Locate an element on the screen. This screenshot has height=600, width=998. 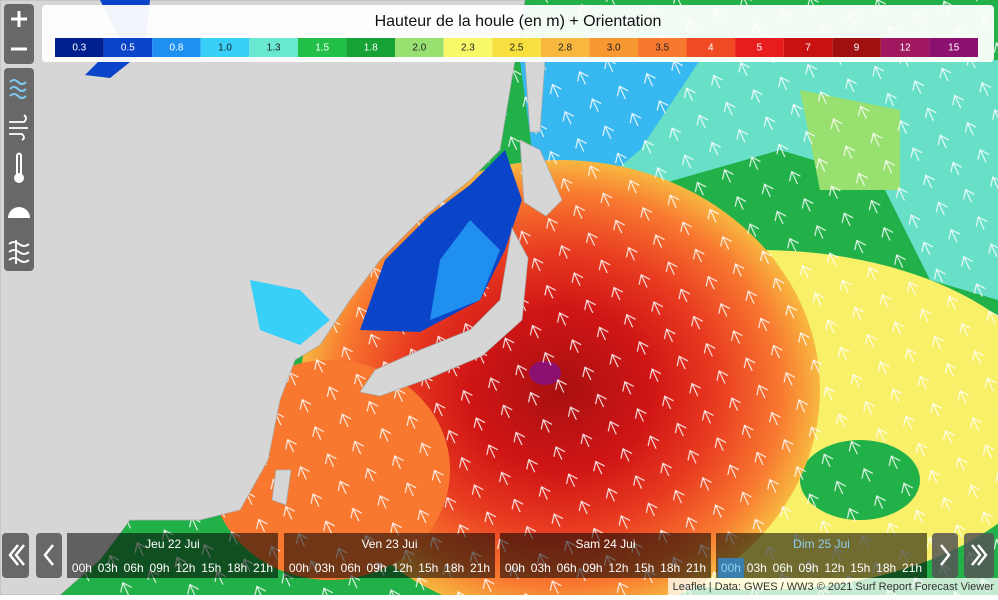
temperature-bulb is located at coordinates (19, 178).